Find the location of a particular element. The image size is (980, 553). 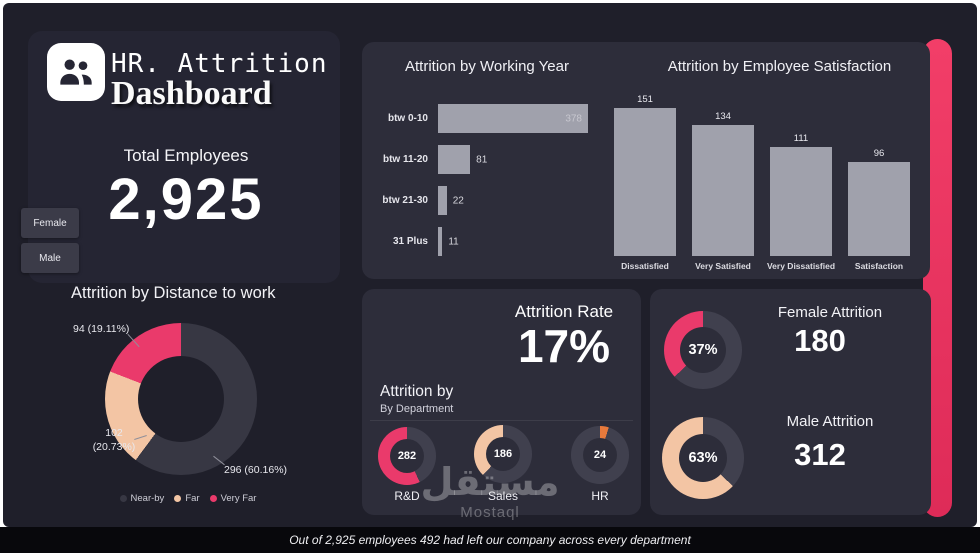

callout-very-far: 94 (19.11%) is located at coordinates (101, 329).